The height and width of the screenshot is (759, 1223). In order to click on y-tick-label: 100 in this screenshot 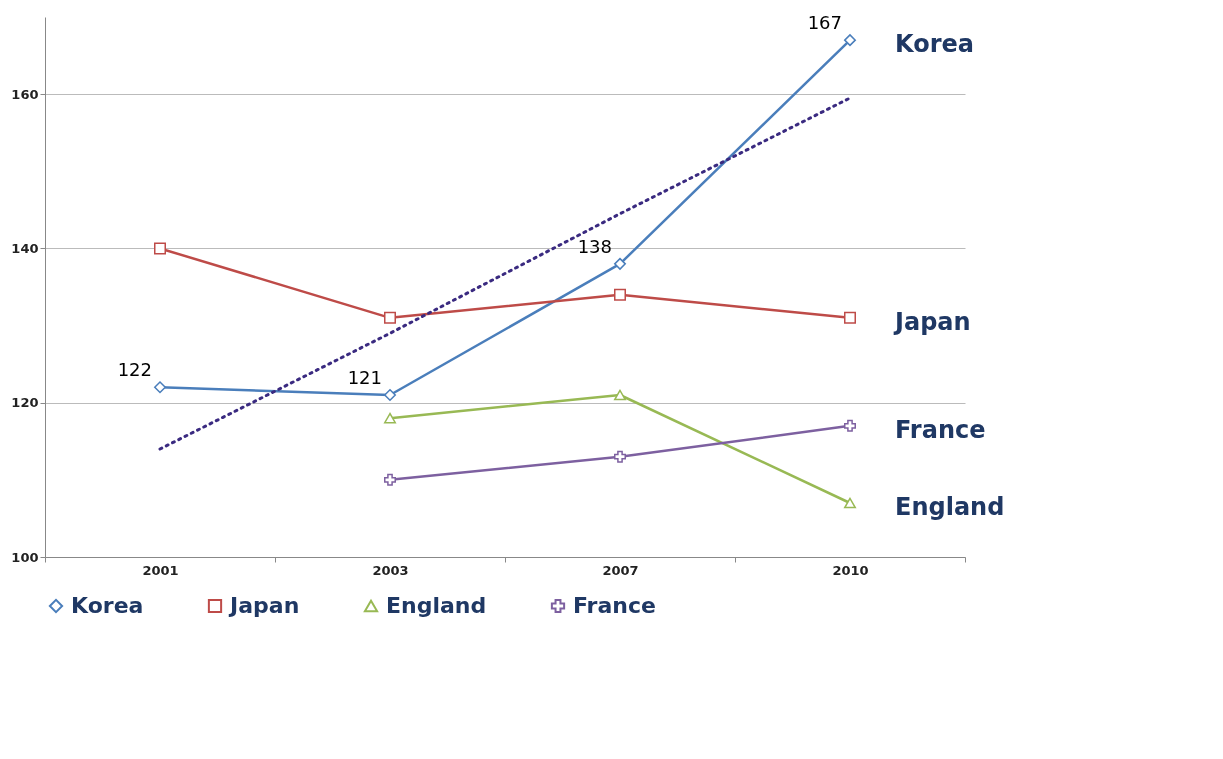, I will do `click(25, 557)`.